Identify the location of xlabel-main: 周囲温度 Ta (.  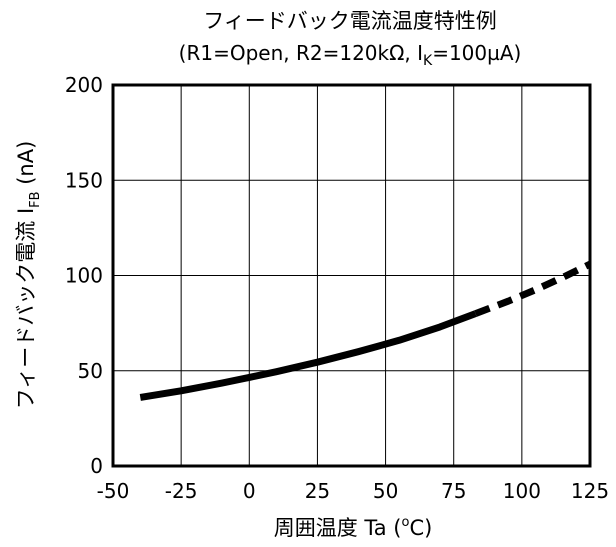
(338, 528).